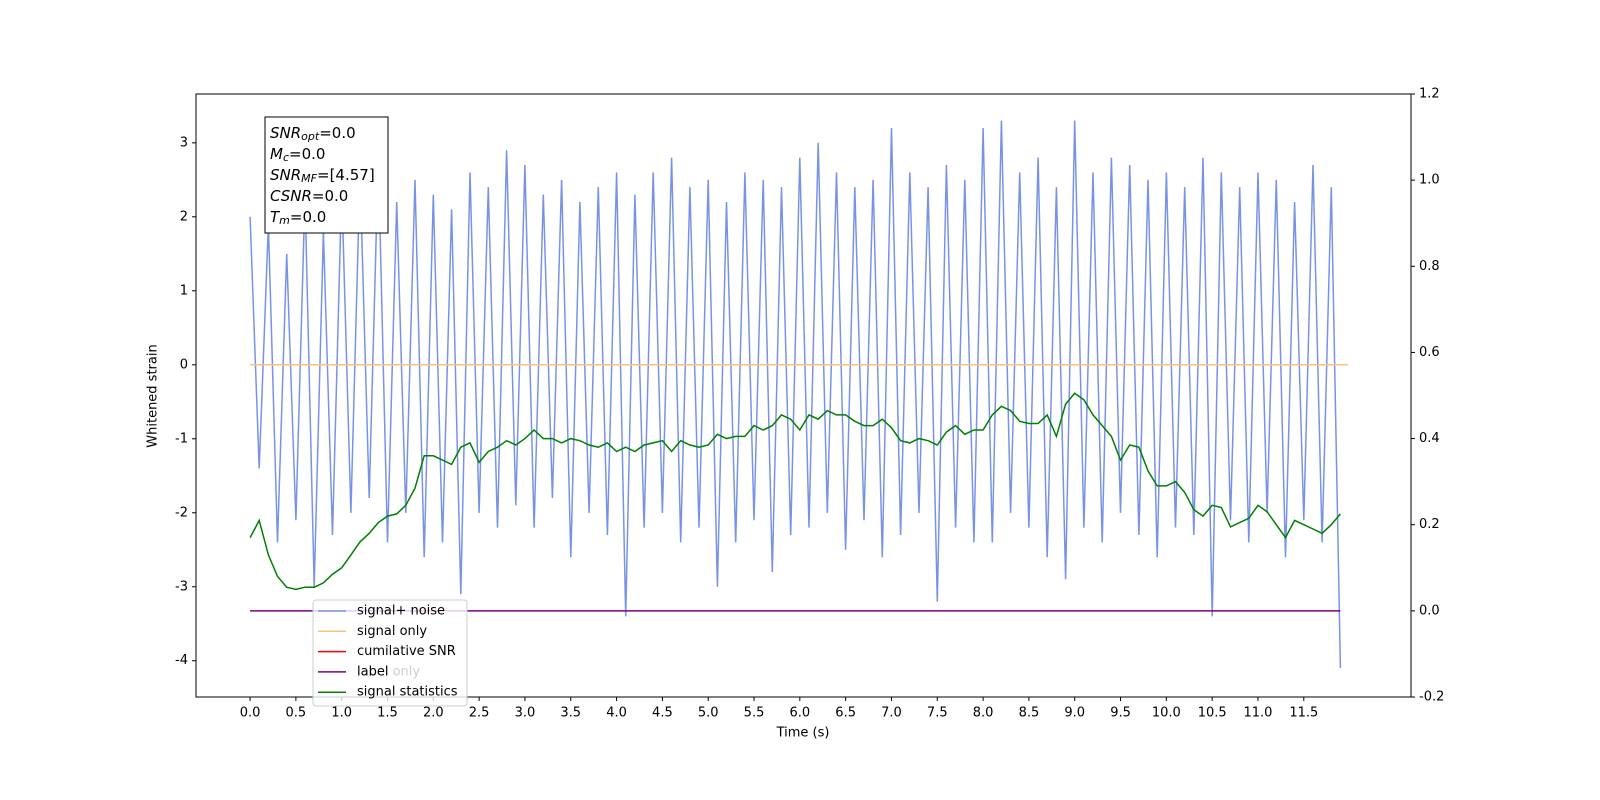 The width and height of the screenshot is (1600, 800). I want to click on x-tick-label: 1.0, so click(341, 713).